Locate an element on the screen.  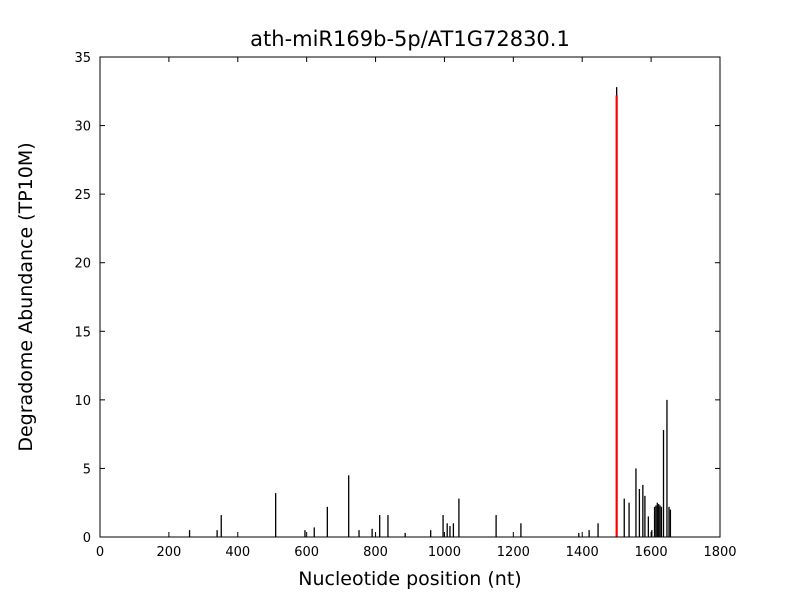
y-tick-label: 35 is located at coordinates (82, 58).